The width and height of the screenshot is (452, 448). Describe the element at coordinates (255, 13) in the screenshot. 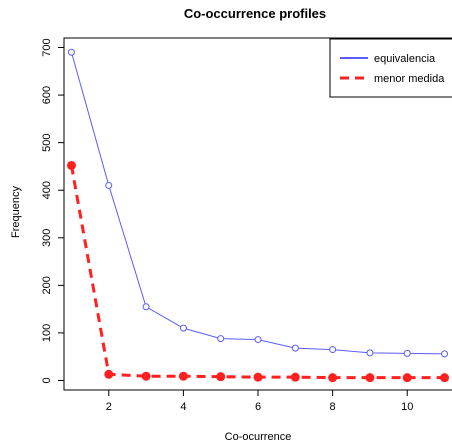

I see `chart-title: Co-occurrence profiles` at that location.